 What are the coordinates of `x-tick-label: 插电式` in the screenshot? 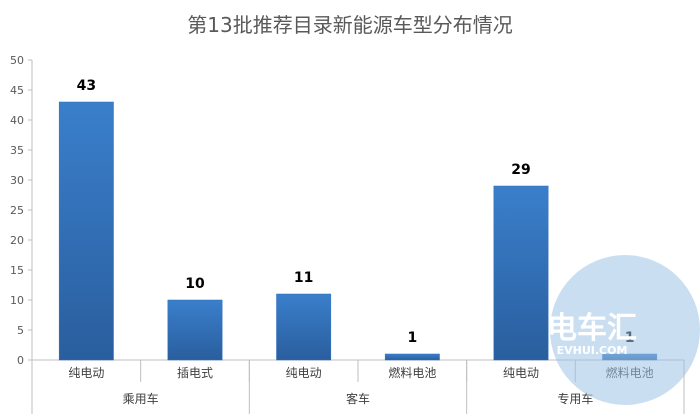 It's located at (195, 373).